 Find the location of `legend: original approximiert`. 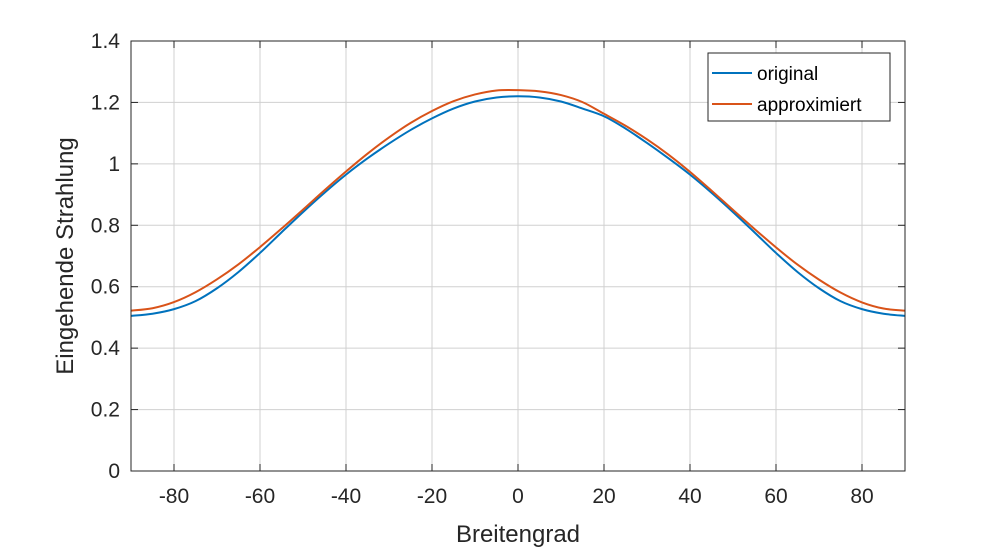

legend: original approximiert is located at coordinates (799, 87).